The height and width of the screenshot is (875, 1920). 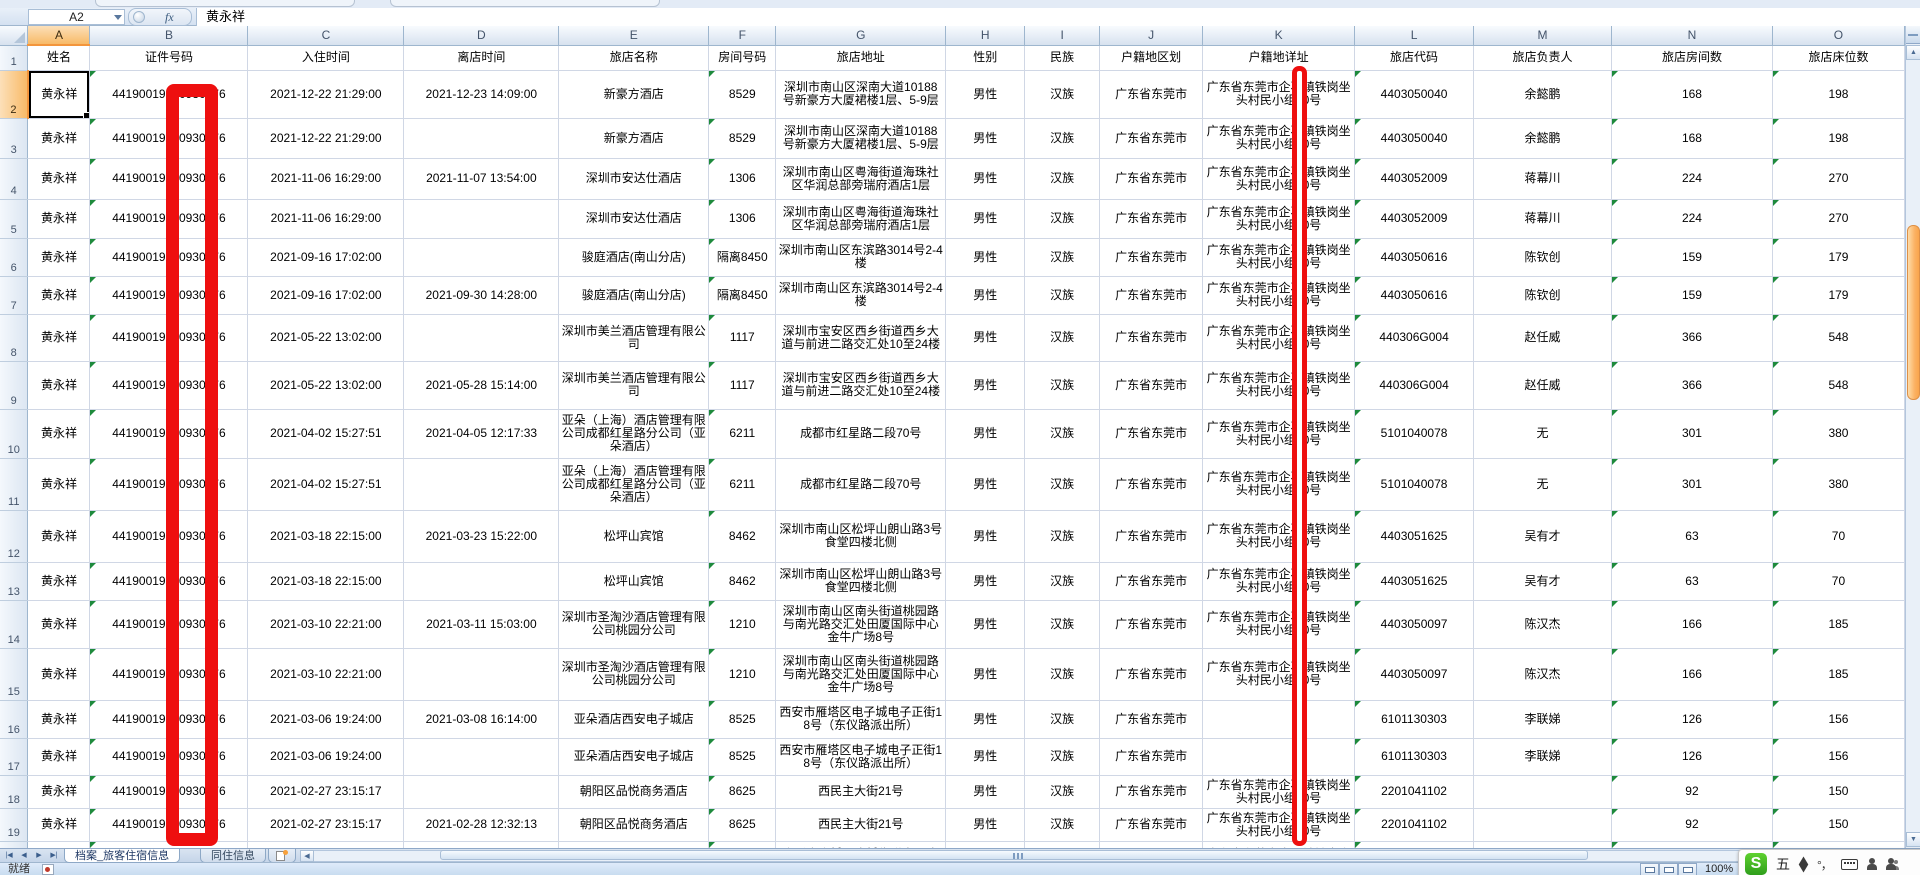 What do you see at coordinates (59, 94) in the screenshot?
I see `cell-A2: 黄永祥` at bounding box center [59, 94].